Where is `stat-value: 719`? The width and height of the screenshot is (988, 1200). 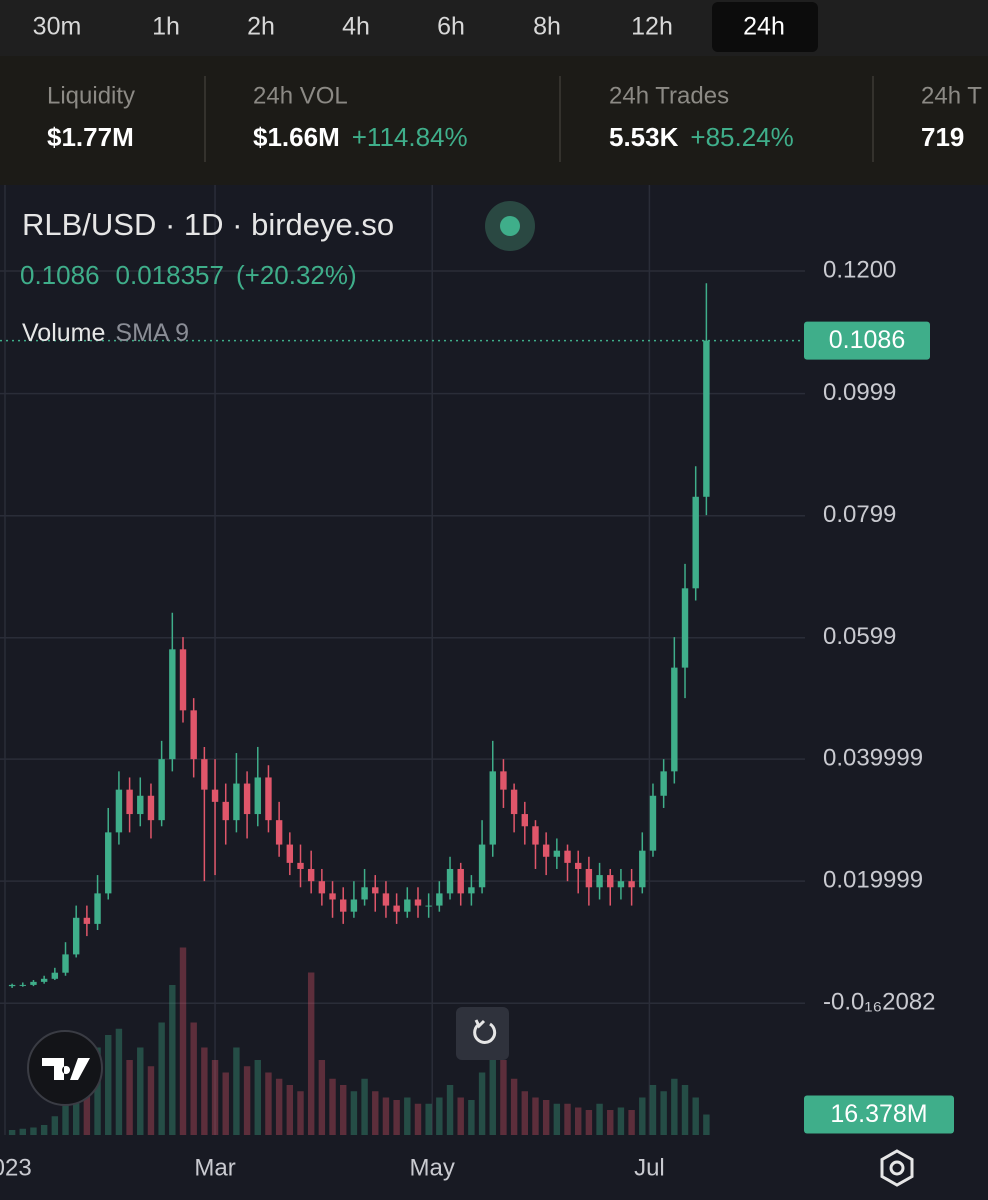 stat-value: 719 is located at coordinates (942, 137).